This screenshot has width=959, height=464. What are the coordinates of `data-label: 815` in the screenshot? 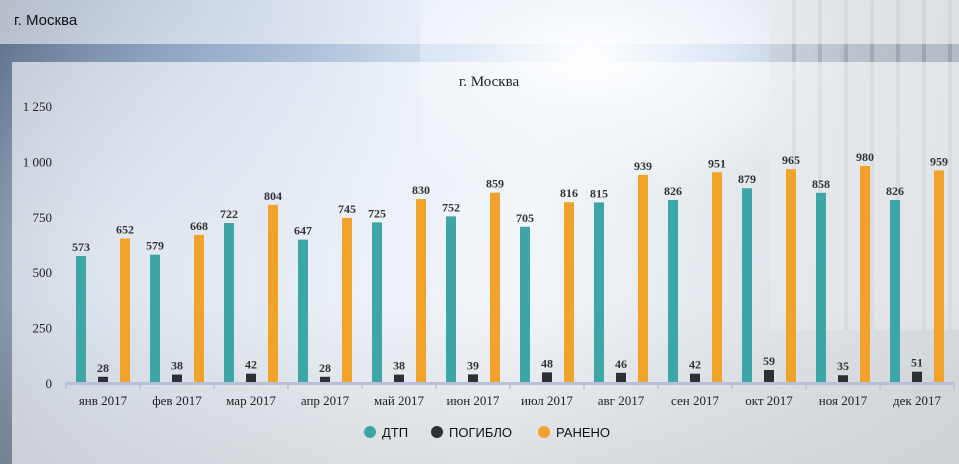 It's located at (599, 193).